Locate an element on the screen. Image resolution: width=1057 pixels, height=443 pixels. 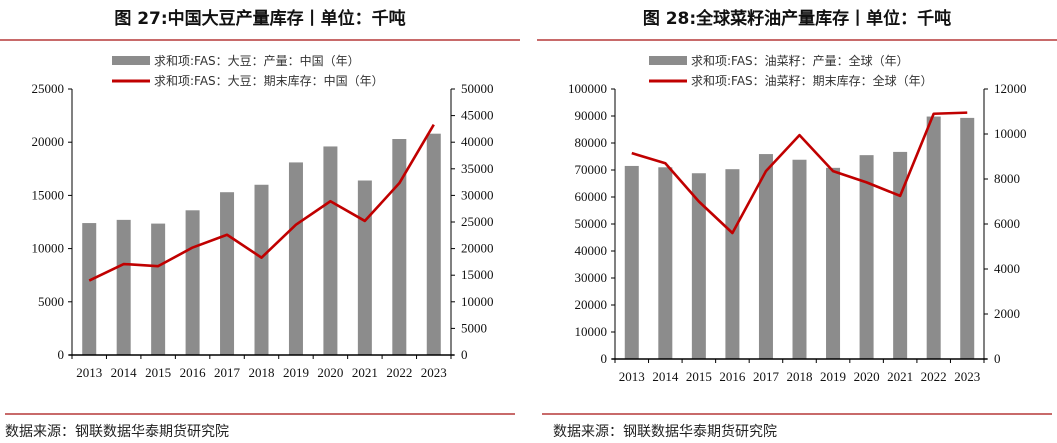
y2-tick-label: 15000 is located at coordinates (477, 274).